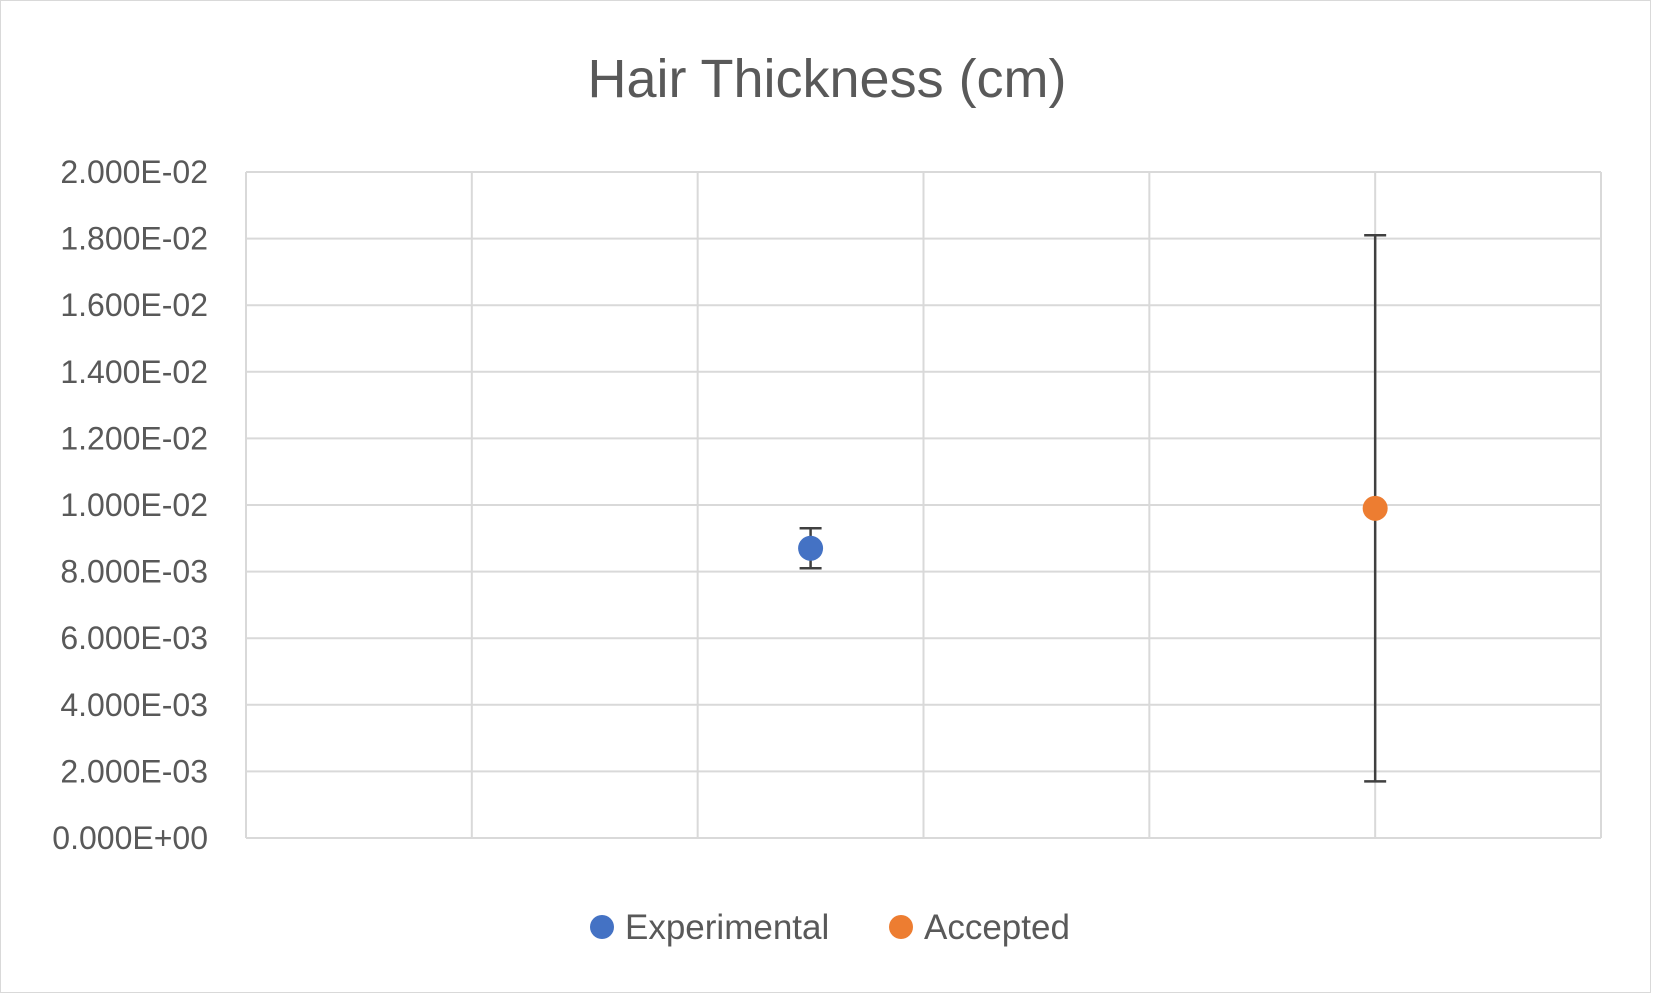  What do you see at coordinates (134, 705) in the screenshot?
I see `y-tick-label: 4.000E-03` at bounding box center [134, 705].